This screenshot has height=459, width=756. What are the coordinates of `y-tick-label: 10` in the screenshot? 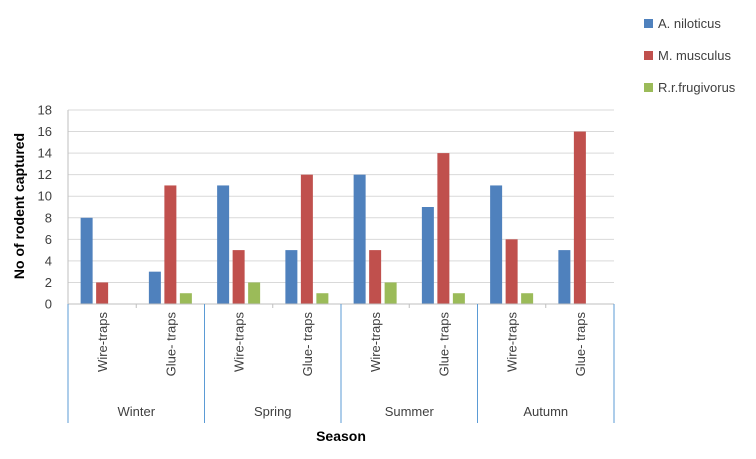 It's located at (45, 196).